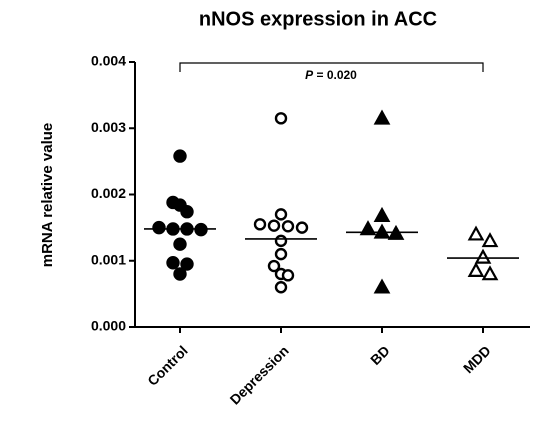 The width and height of the screenshot is (543, 438). I want to click on p-symbol: P, so click(309, 75).